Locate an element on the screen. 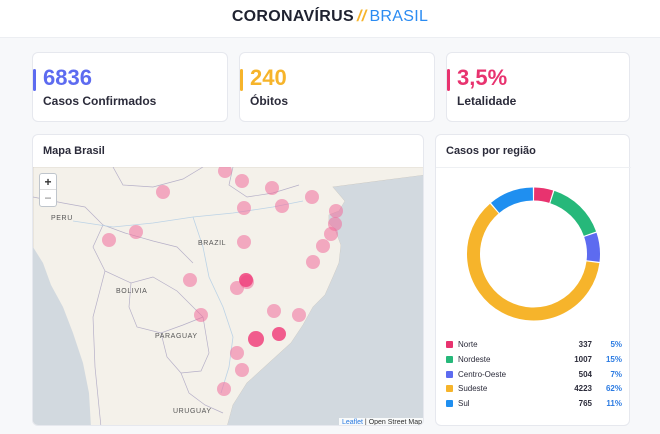  legend-region-percent: 7% is located at coordinates (616, 374).